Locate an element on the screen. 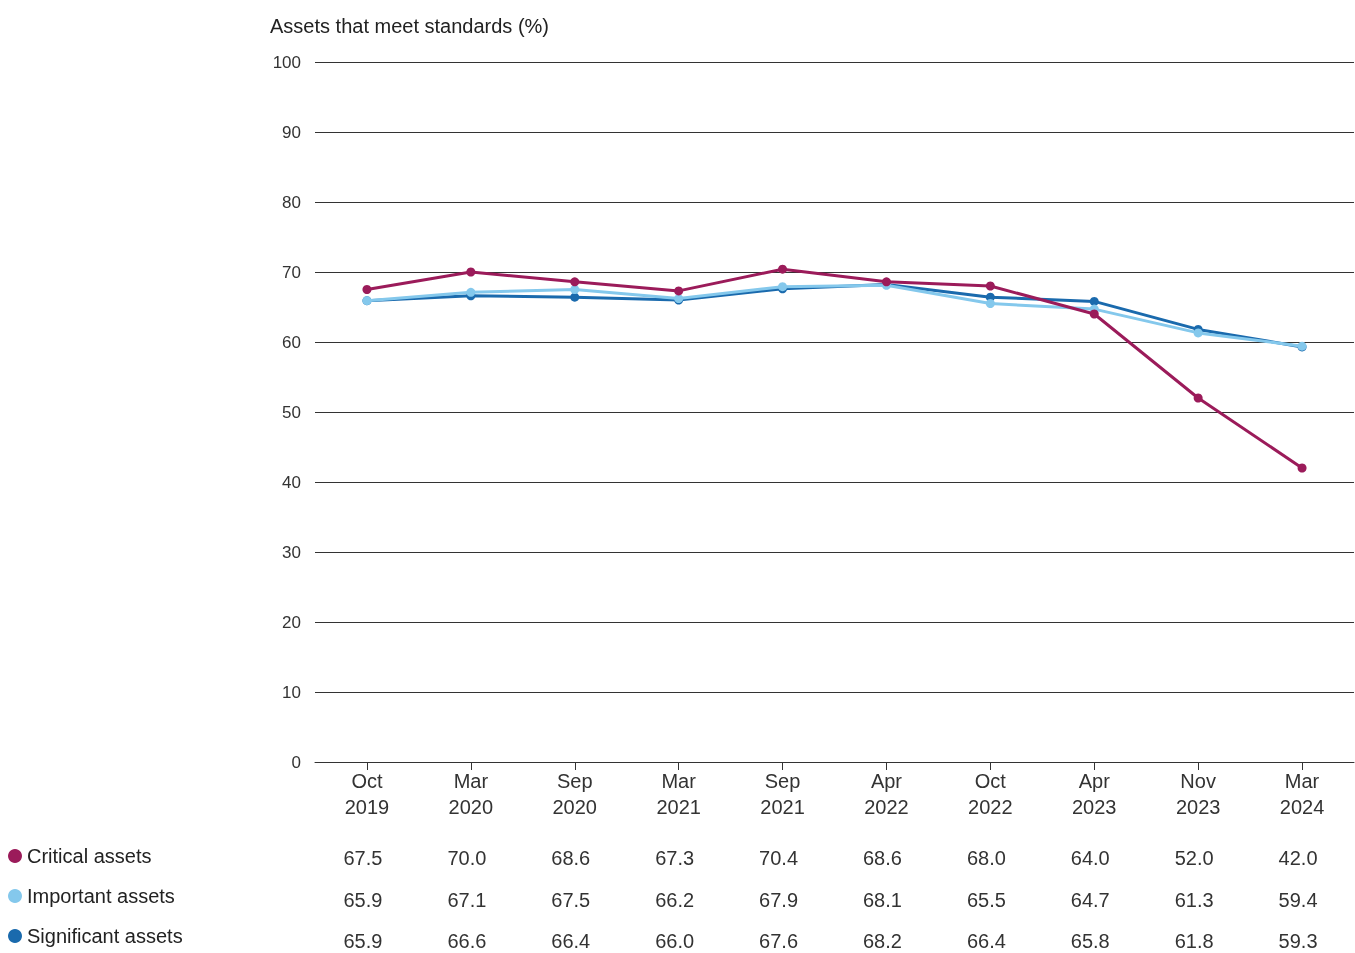 Image resolution: width=1355 pixels, height=953 pixels. data-label: 42.0 is located at coordinates (1298, 858).